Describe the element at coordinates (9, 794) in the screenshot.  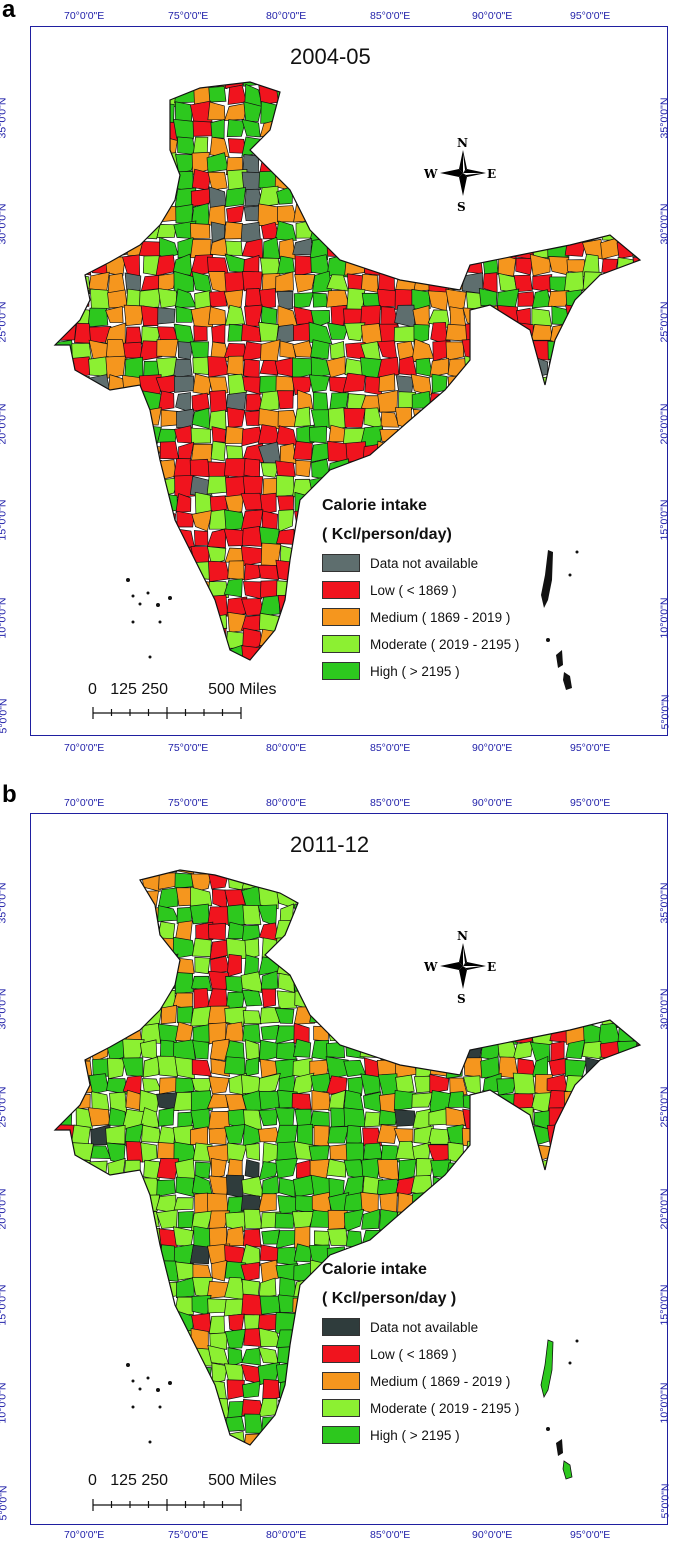
I see `panel-letter: b` at that location.